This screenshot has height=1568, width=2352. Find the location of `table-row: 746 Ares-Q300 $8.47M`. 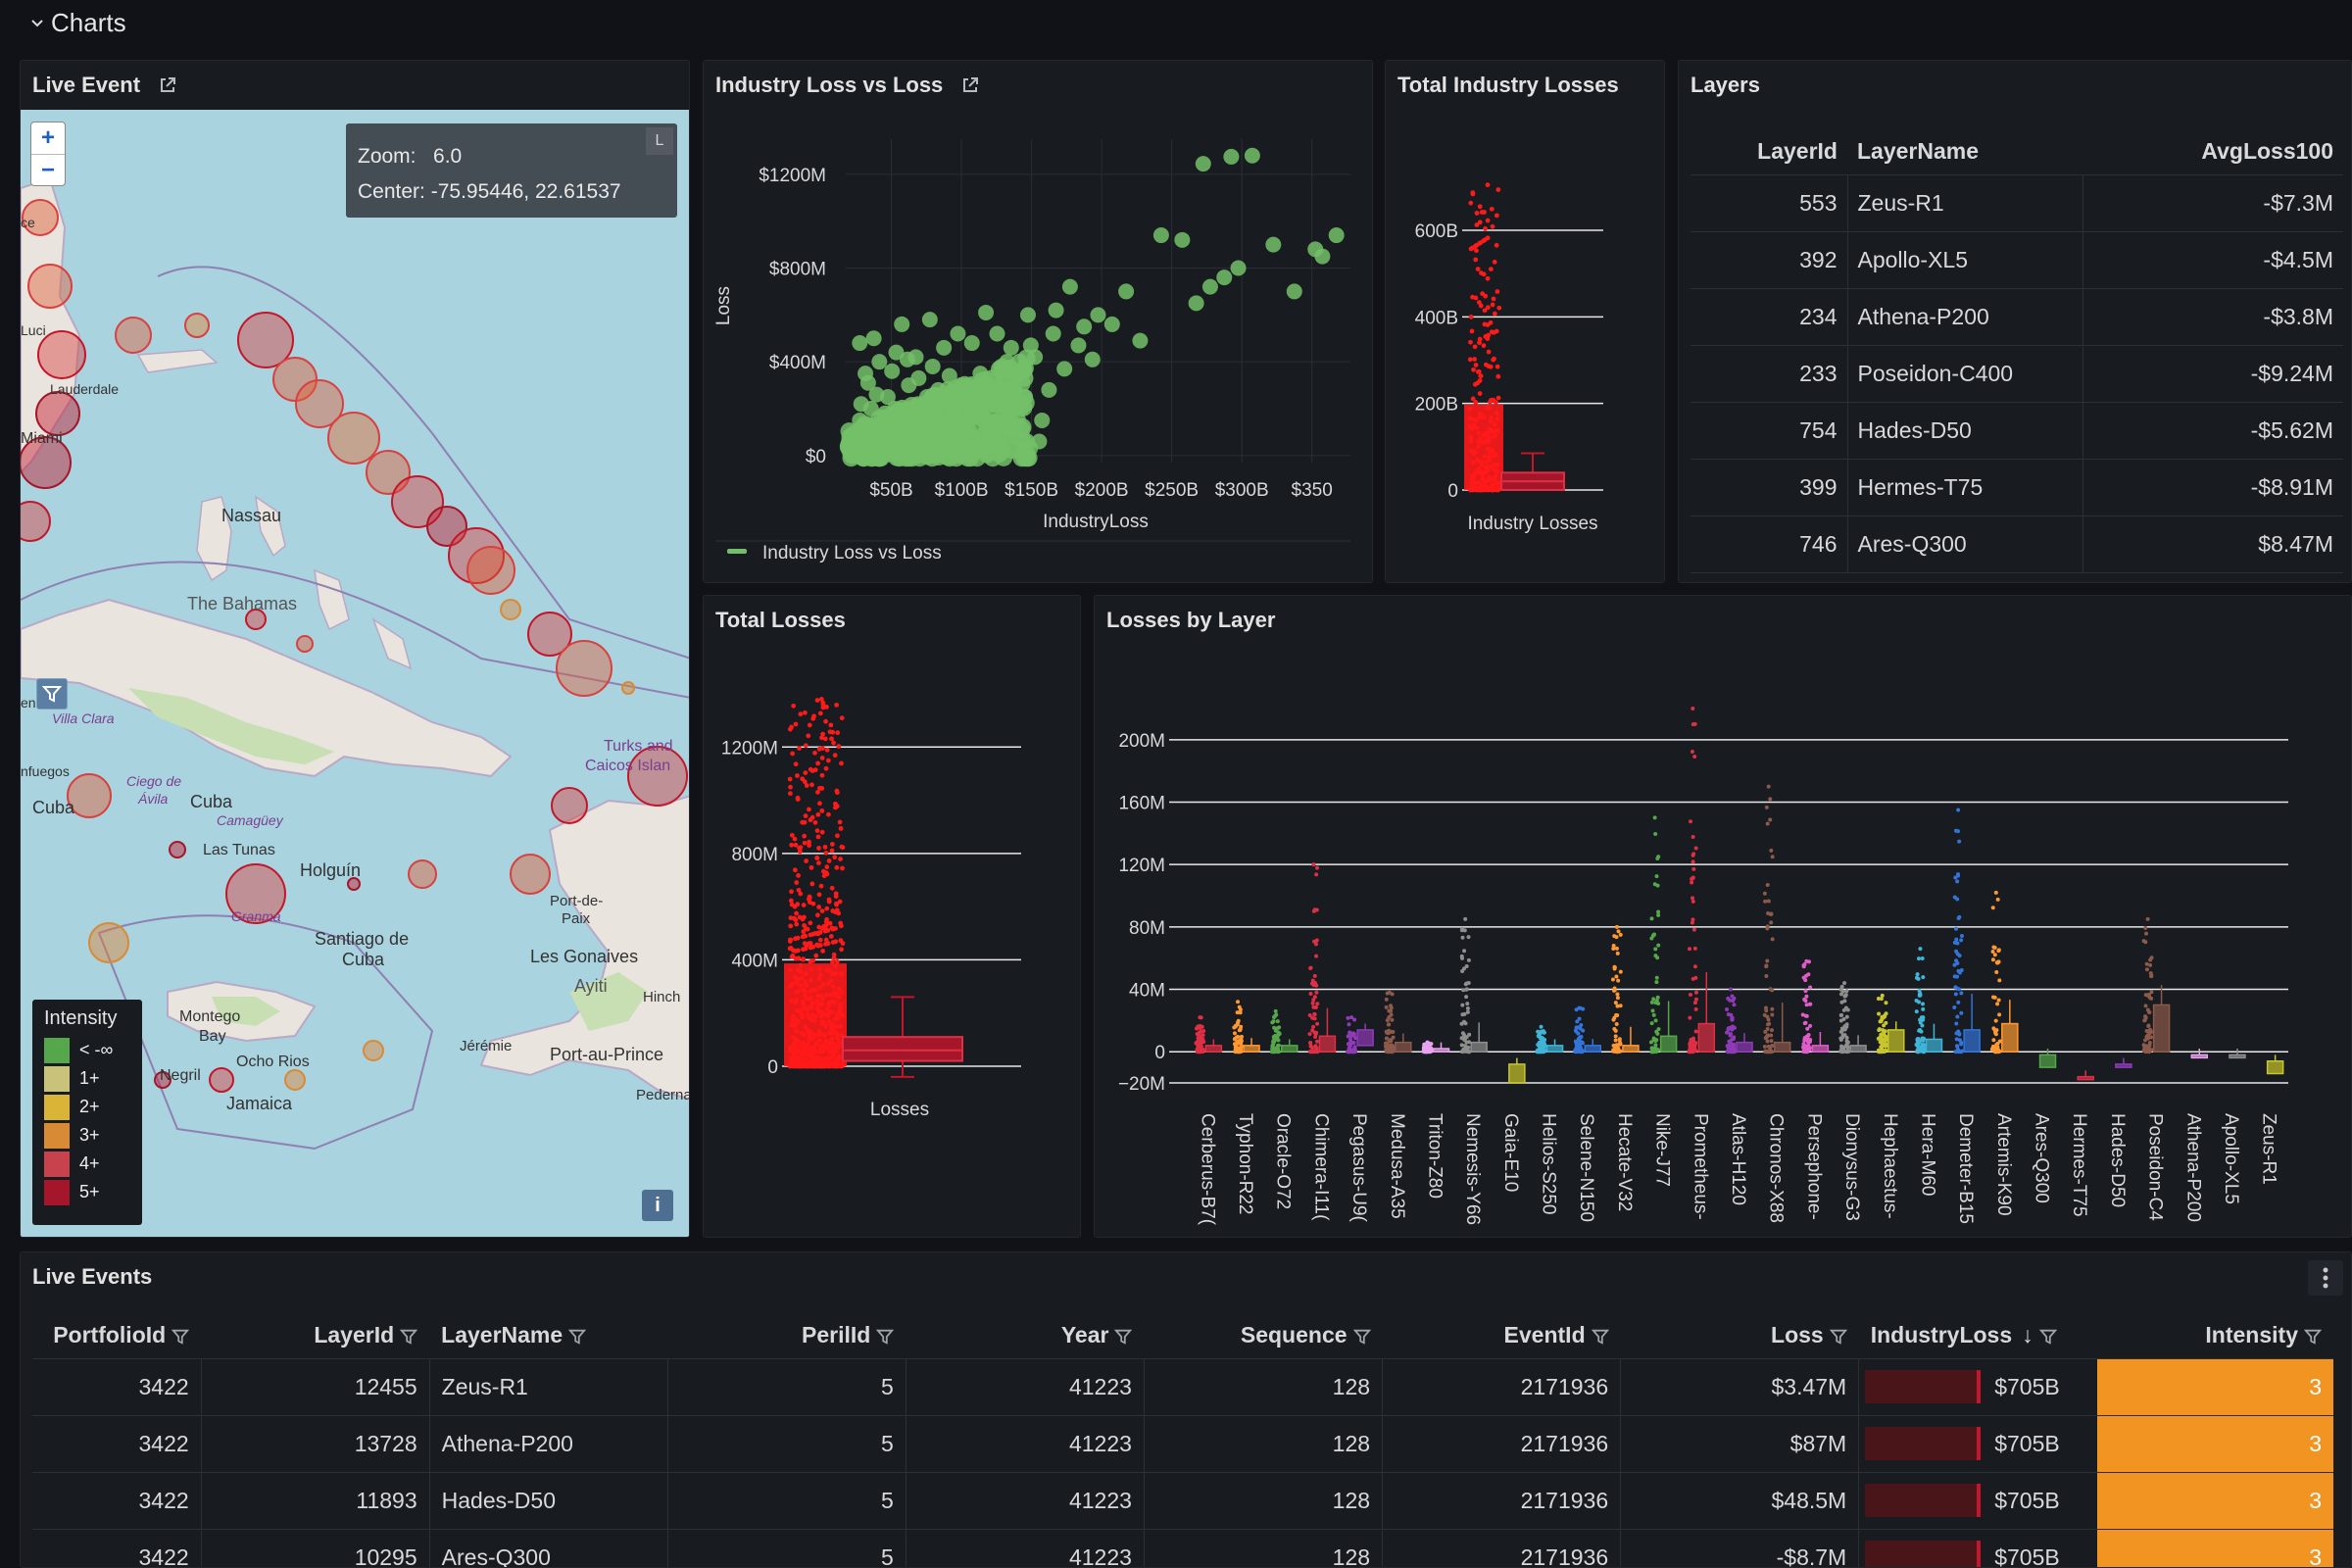

table-row: 746 Ares-Q300 $8.47M is located at coordinates (2016, 544).